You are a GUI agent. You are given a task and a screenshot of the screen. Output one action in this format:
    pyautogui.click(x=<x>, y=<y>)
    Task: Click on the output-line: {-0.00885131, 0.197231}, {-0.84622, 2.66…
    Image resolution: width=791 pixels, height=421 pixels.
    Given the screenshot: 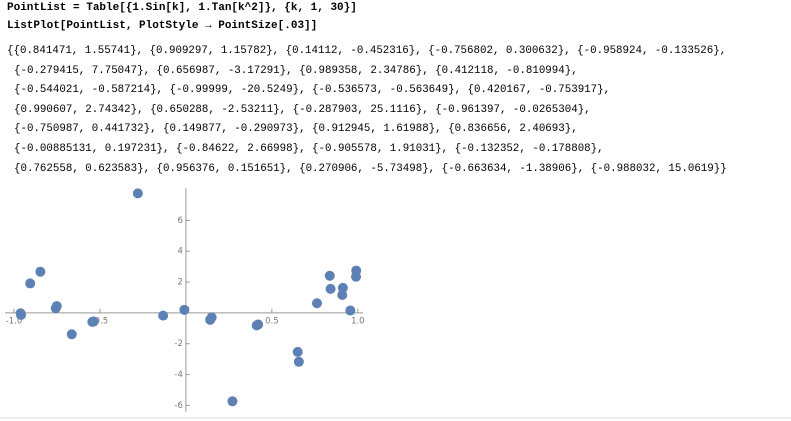 What is the action you would take?
    pyautogui.click(x=309, y=149)
    